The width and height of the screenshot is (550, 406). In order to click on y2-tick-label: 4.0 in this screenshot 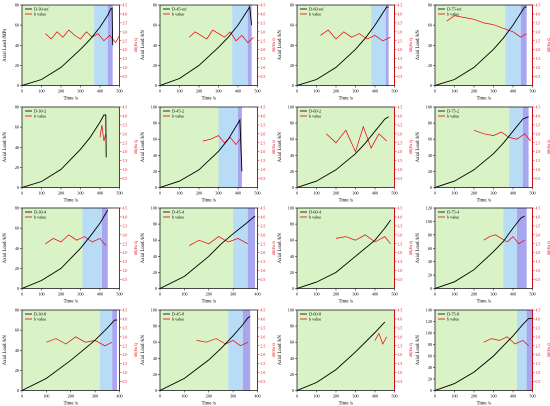, I will do `click(125, 217)`.